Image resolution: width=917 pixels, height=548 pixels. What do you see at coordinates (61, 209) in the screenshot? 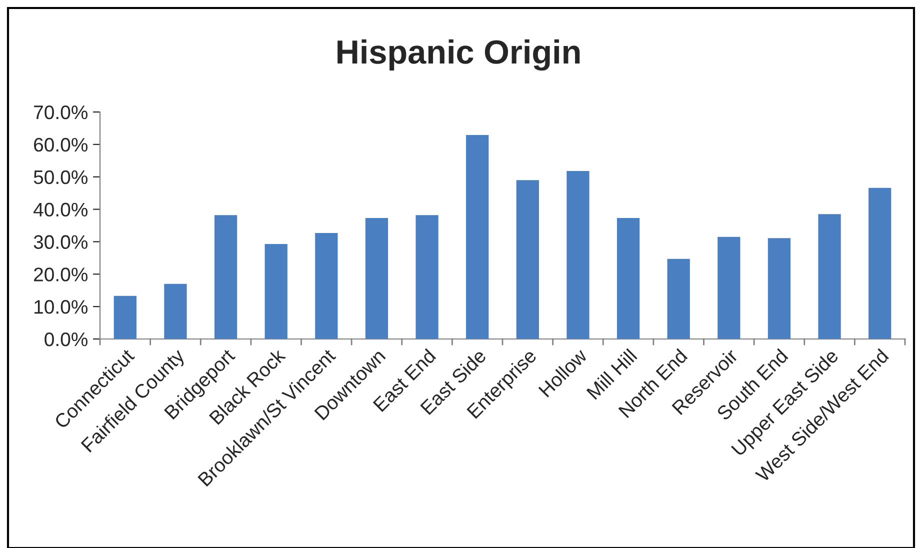
I see `y-tick-label: 40.0%` at bounding box center [61, 209].